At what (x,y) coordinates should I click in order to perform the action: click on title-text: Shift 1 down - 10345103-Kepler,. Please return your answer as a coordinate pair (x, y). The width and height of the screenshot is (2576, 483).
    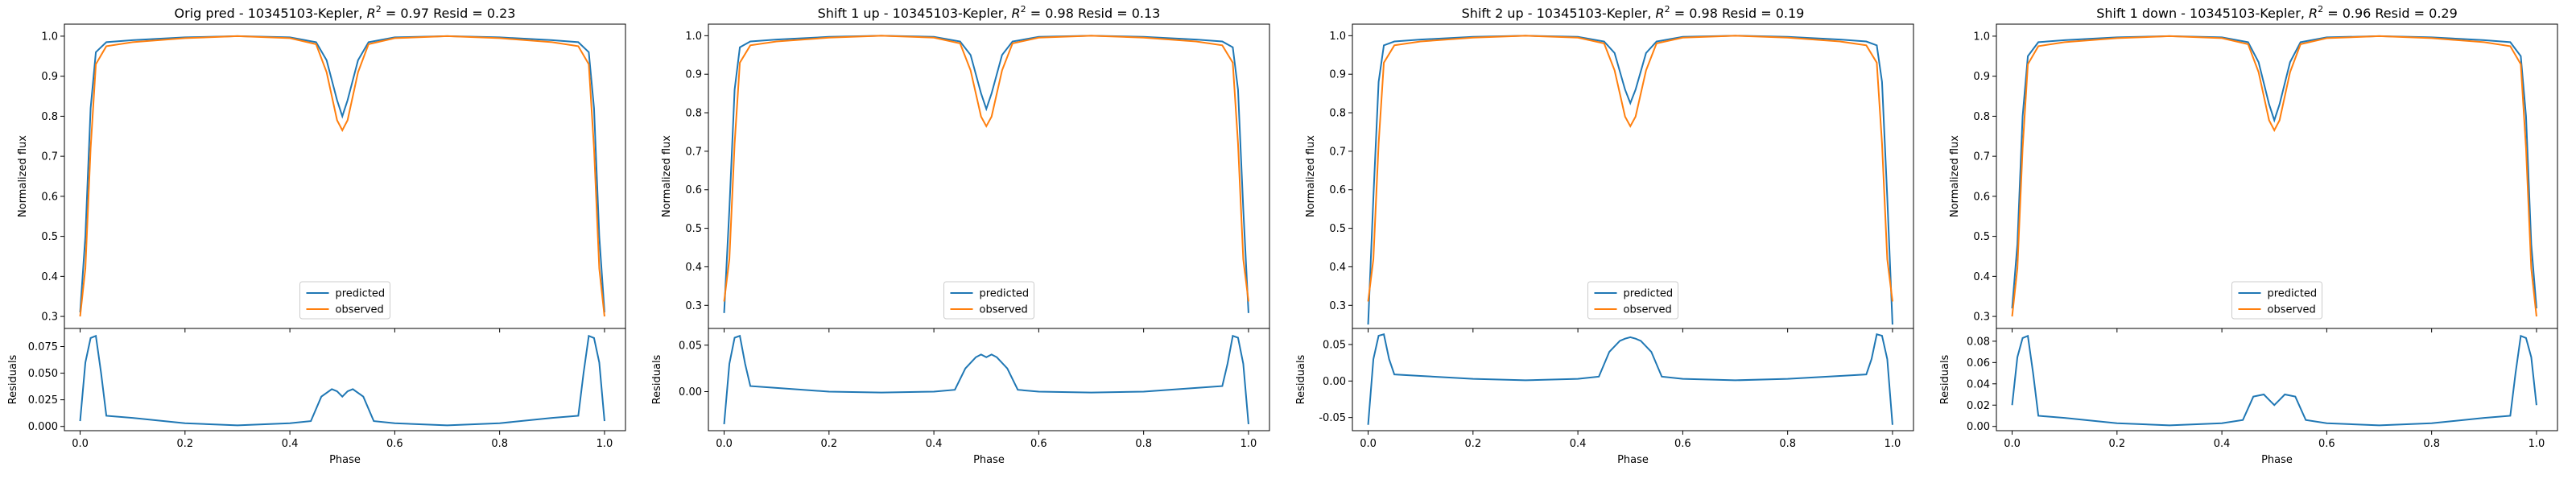
    Looking at the image, I should click on (2202, 13).